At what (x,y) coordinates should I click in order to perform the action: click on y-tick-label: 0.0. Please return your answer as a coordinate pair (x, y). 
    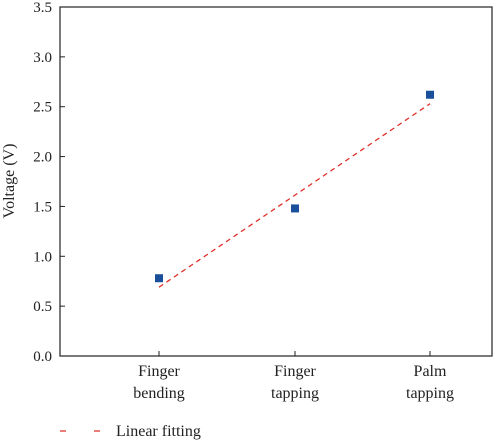
    Looking at the image, I should click on (42, 357).